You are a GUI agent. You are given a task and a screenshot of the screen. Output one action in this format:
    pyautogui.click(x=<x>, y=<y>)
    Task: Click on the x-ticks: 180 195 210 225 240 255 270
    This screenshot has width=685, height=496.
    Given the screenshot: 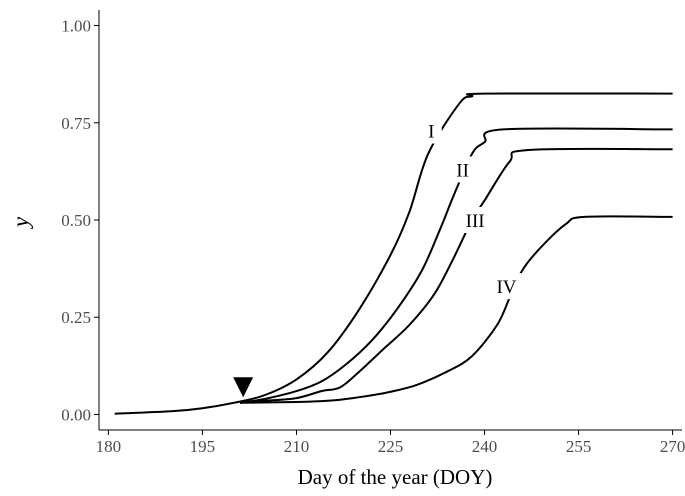 What is the action you would take?
    pyautogui.click(x=390, y=443)
    